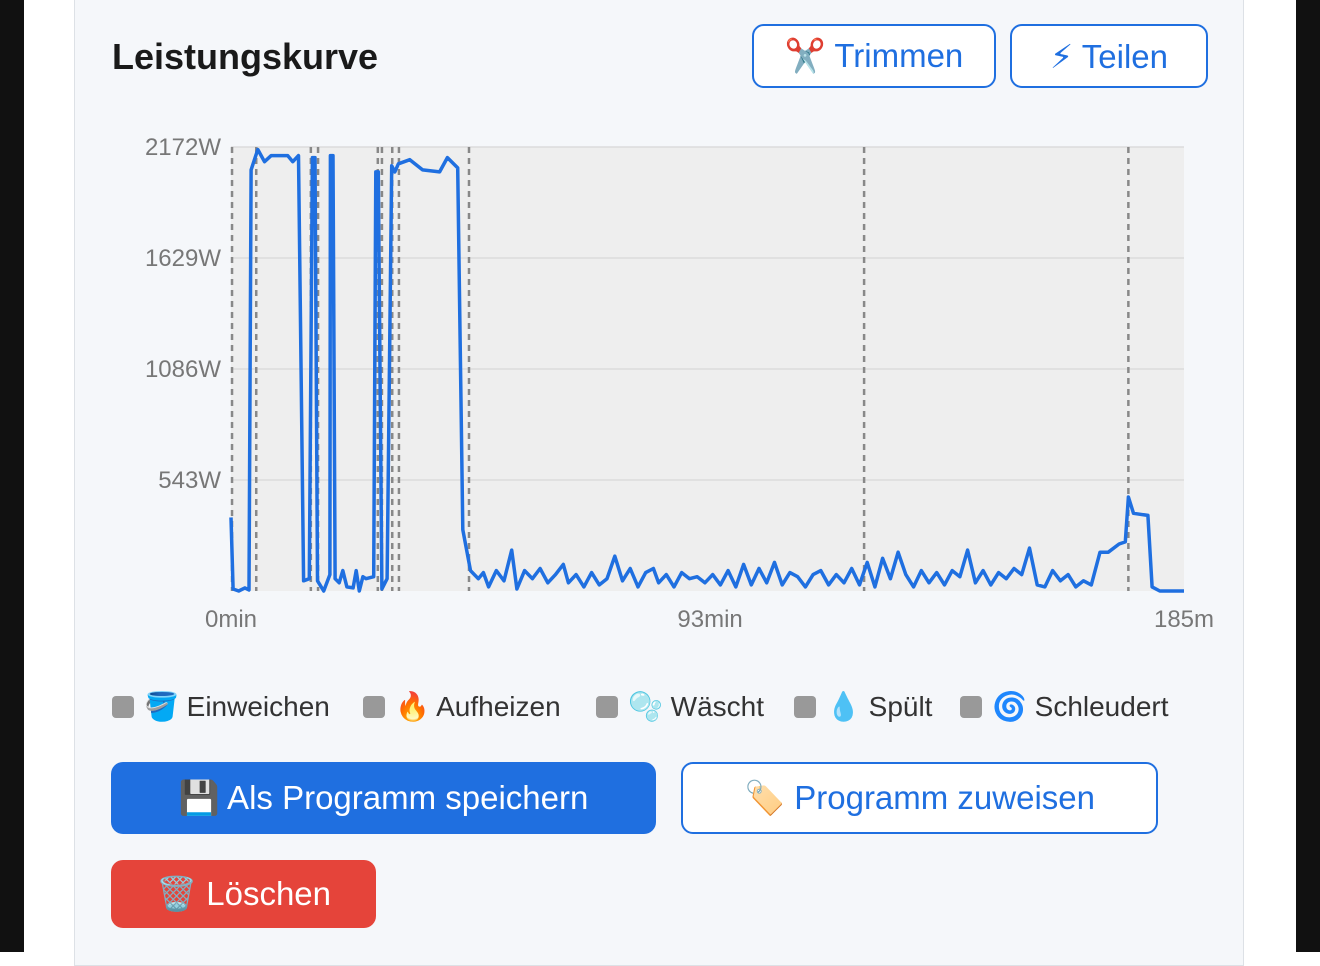  What do you see at coordinates (1080, 706) in the screenshot?
I see `legend-label: 🌀 Schleudert` at bounding box center [1080, 706].